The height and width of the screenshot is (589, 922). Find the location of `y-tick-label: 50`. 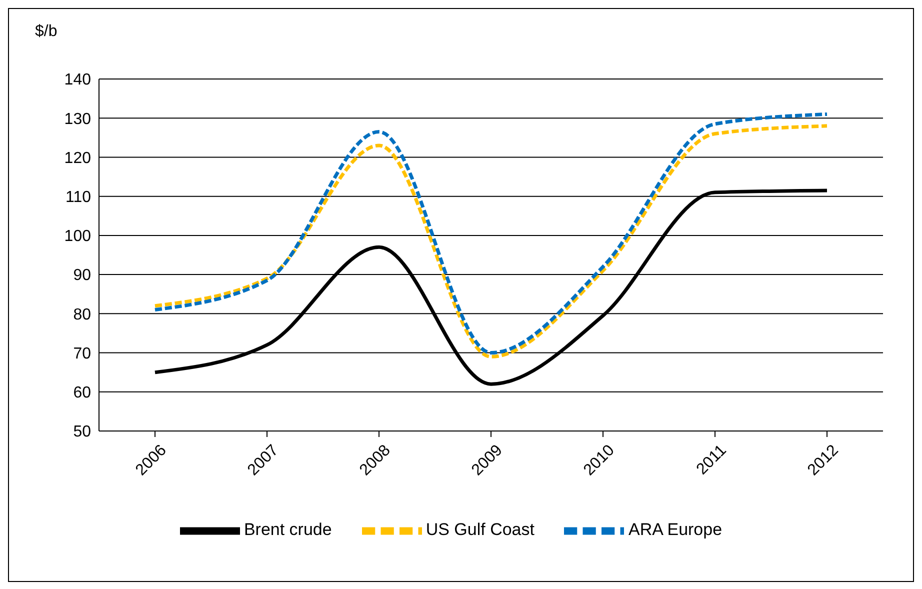

y-tick-label: 50 is located at coordinates (82, 432).